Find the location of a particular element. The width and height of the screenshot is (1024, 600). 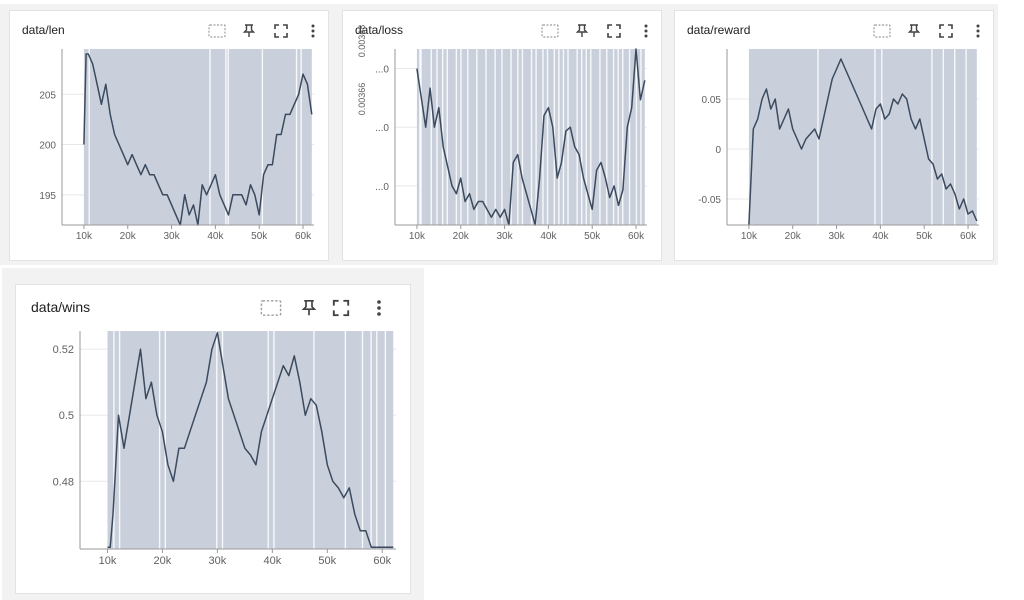

panel-title: data/wins is located at coordinates (61, 307).